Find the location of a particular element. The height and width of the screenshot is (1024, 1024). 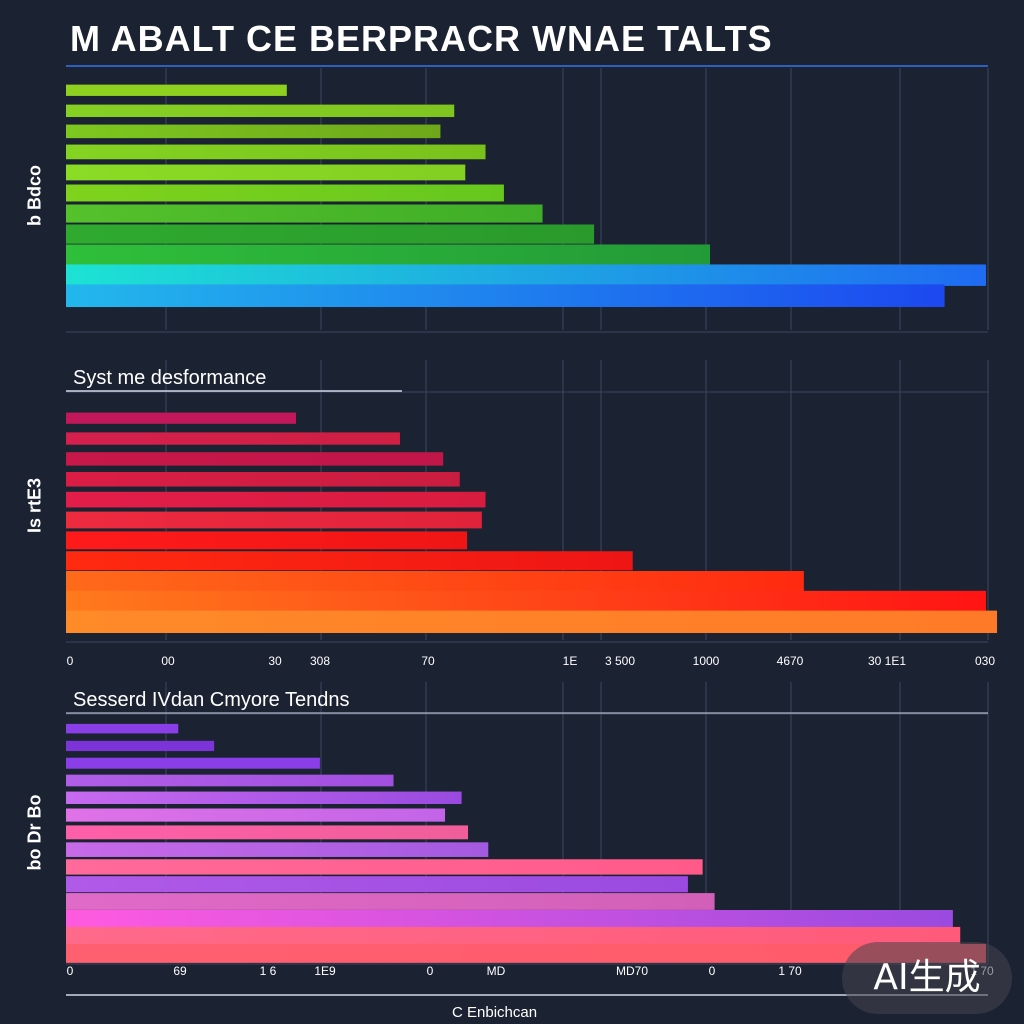

panel-1-ylabel: b Bdco is located at coordinates (34, 195).